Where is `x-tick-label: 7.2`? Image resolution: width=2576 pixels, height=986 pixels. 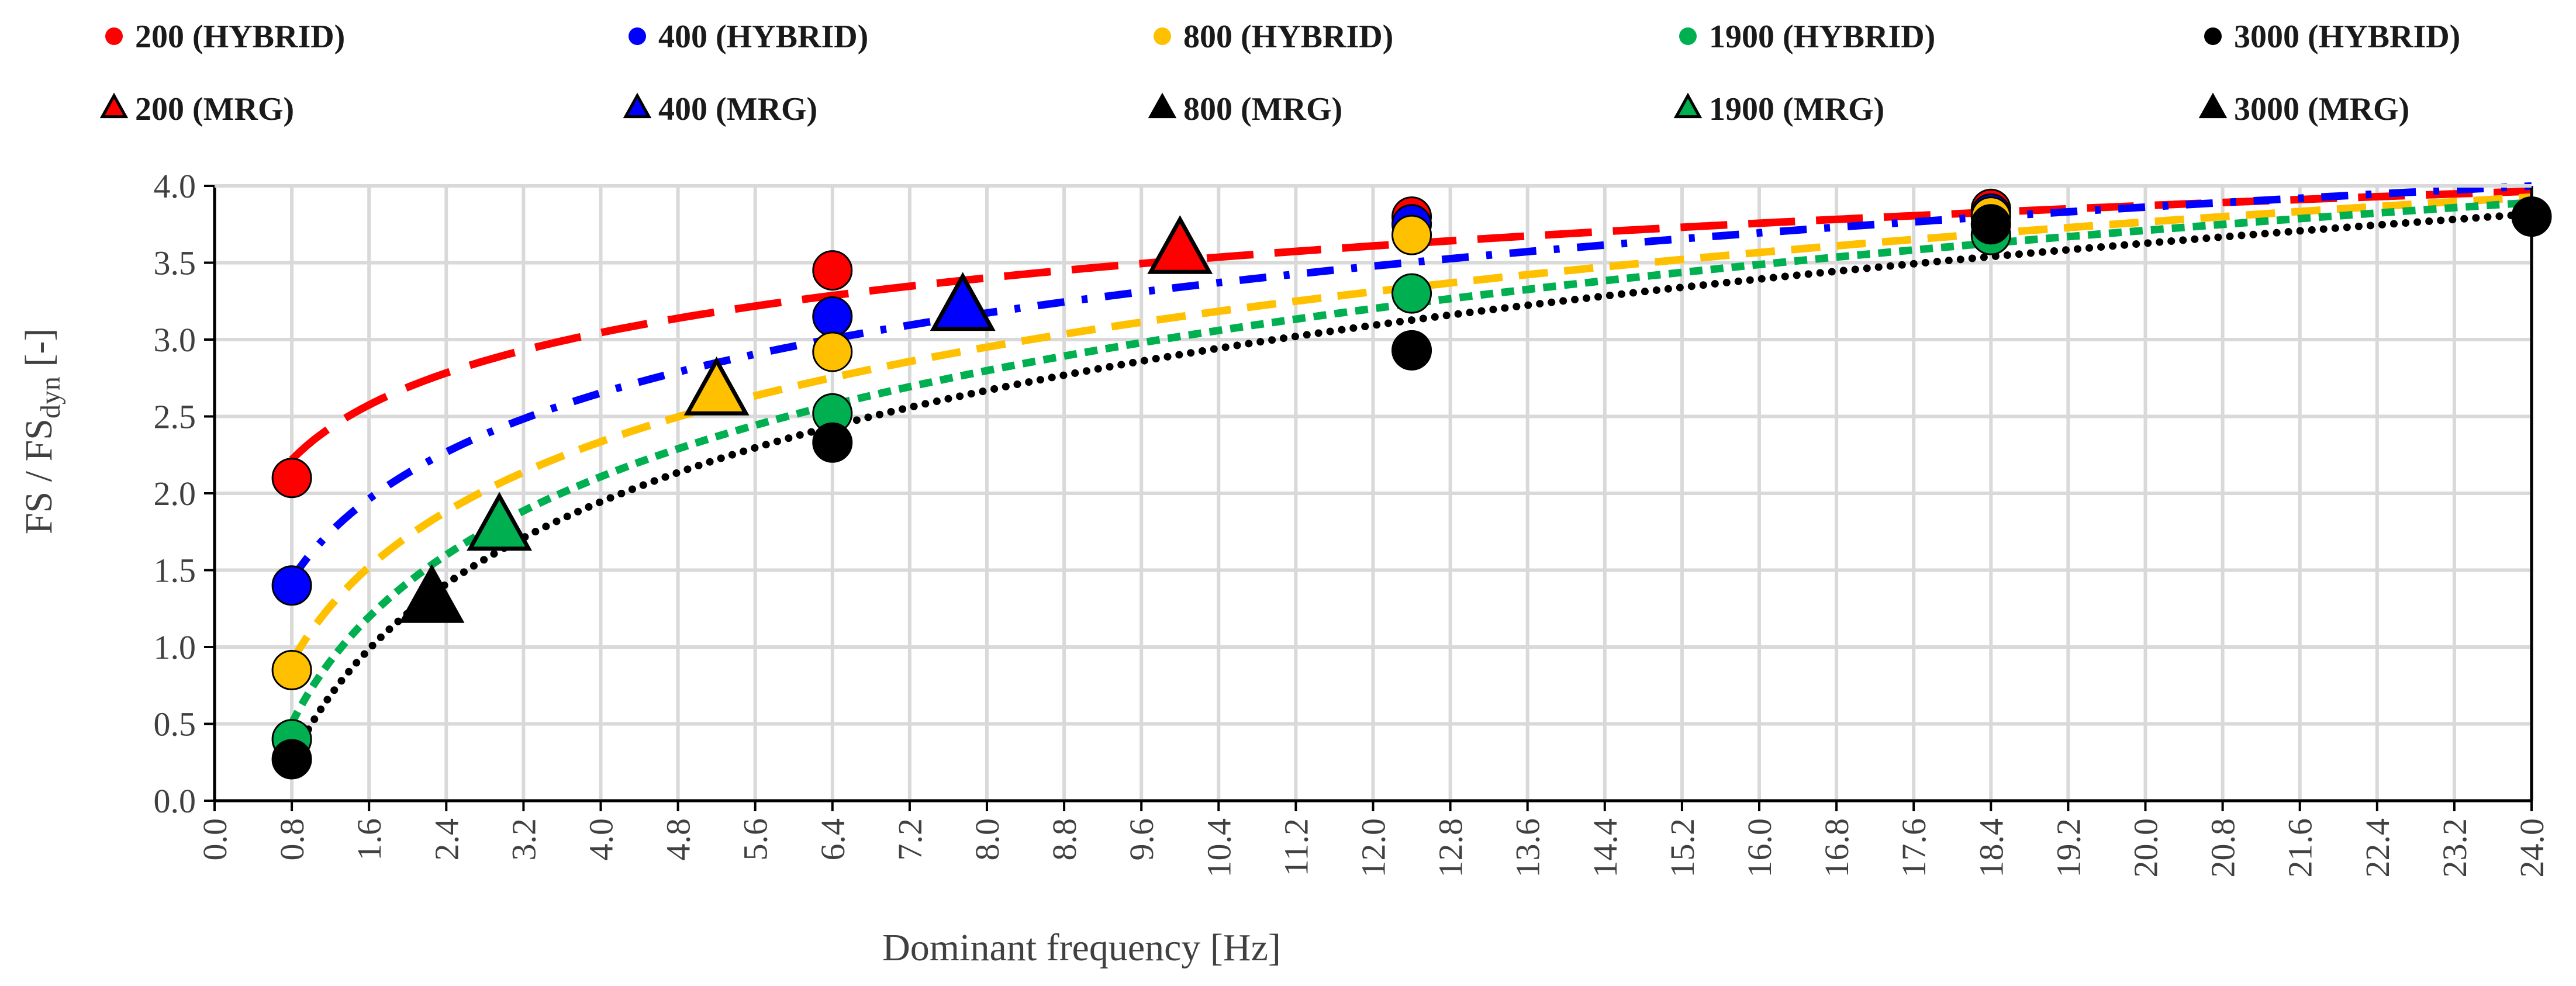
x-tick-label: 7.2 is located at coordinates (910, 840).